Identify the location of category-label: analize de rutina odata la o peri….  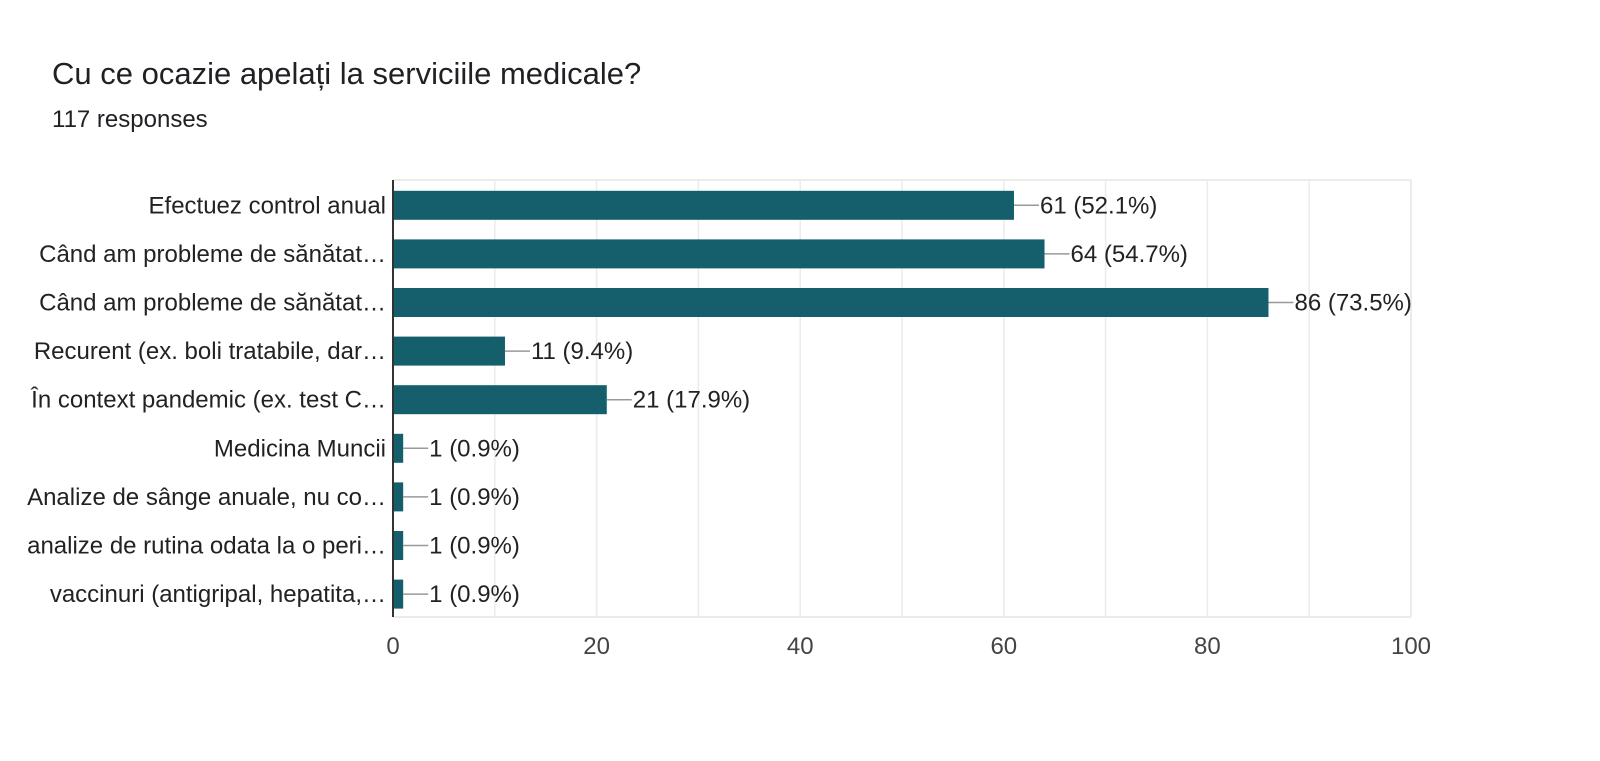
(206, 546).